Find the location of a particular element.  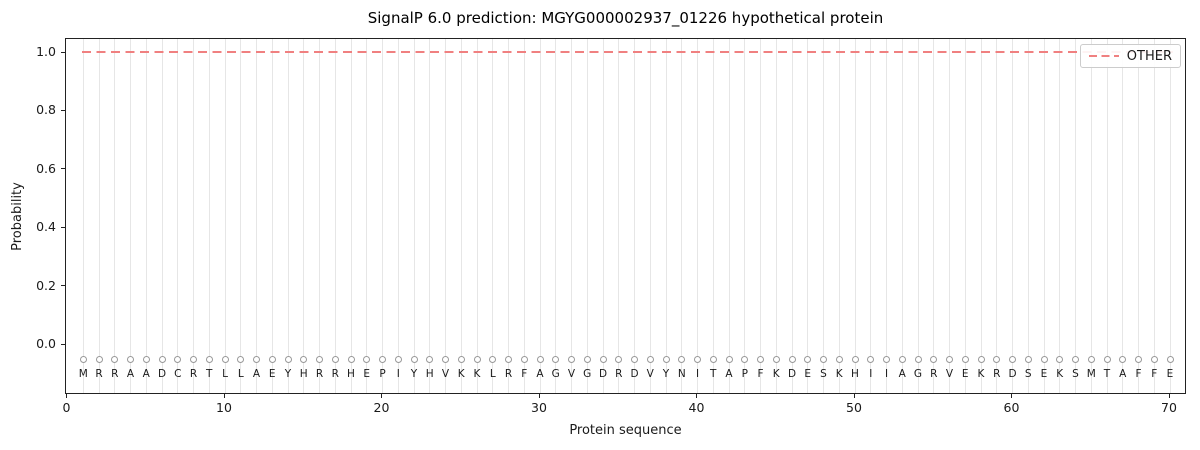

sequence-letter: G is located at coordinates (587, 374).